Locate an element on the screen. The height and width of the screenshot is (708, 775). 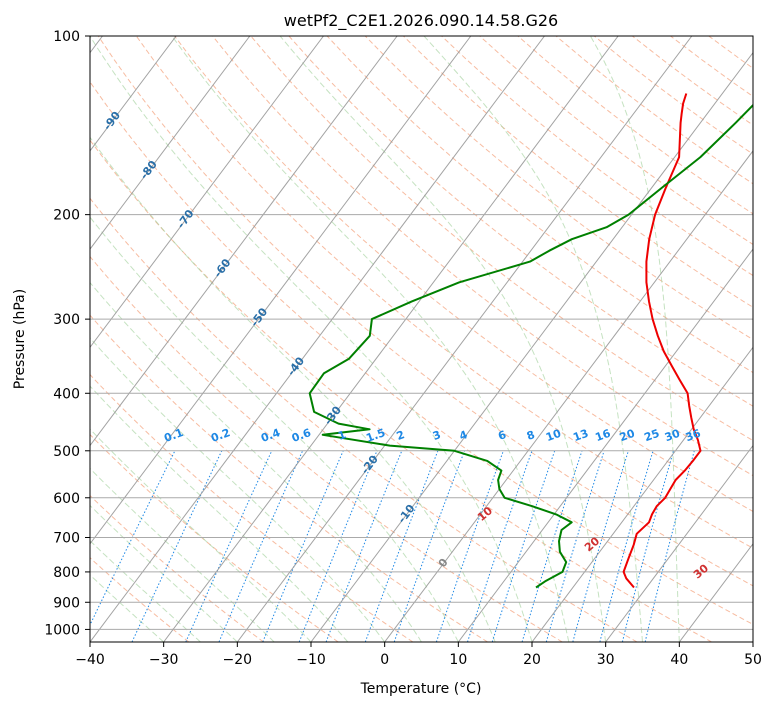
mixing-ratio-label: 16 is located at coordinates (602, 436).